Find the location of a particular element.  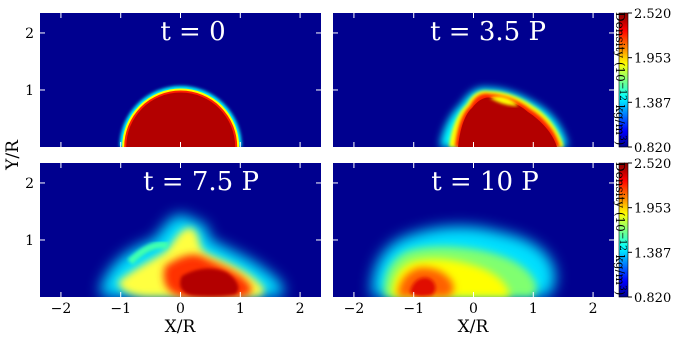

panel-t10-time-label: t = 10 P is located at coordinates (485, 182).